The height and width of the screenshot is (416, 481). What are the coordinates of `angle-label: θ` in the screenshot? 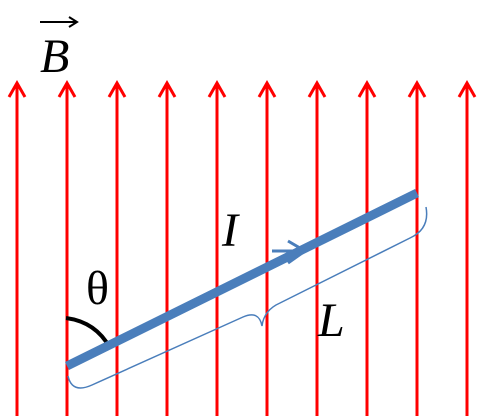 It's located at (97, 288).